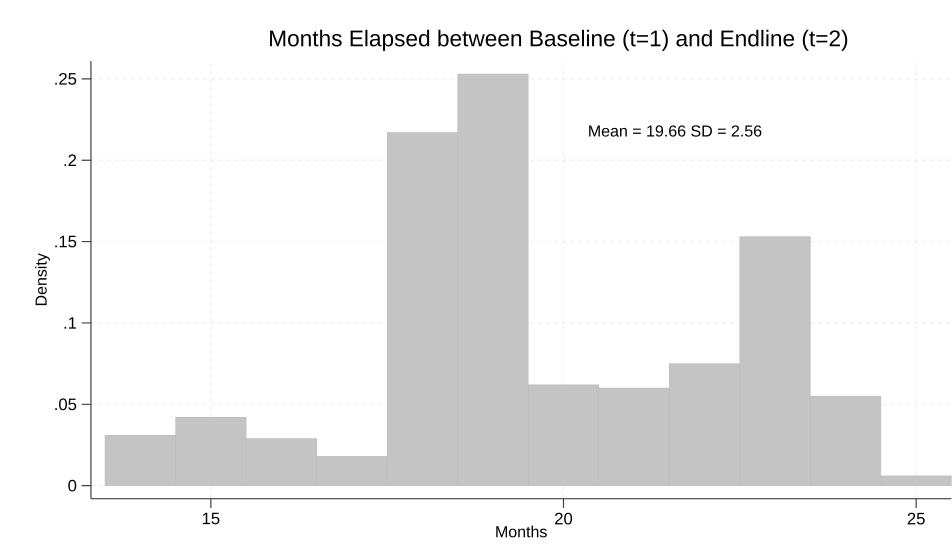 This screenshot has width=952, height=560. I want to click on chart-title: Months Elapsed between Baseline (t=1) and Endline (t=2), so click(559, 41).